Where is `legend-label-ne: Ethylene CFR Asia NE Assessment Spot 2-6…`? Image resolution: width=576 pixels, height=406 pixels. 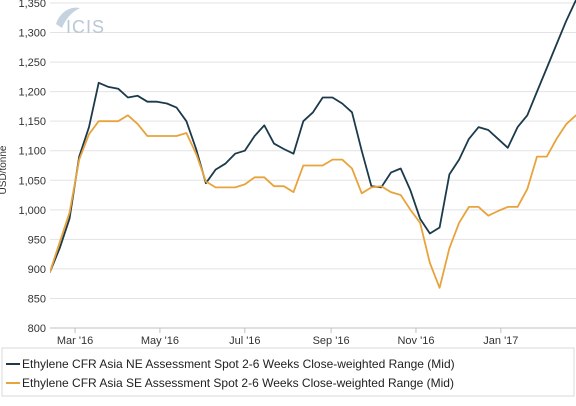 legend-label-ne: Ethylene CFR Asia NE Assessment Spot 2-6… is located at coordinates (238, 364).